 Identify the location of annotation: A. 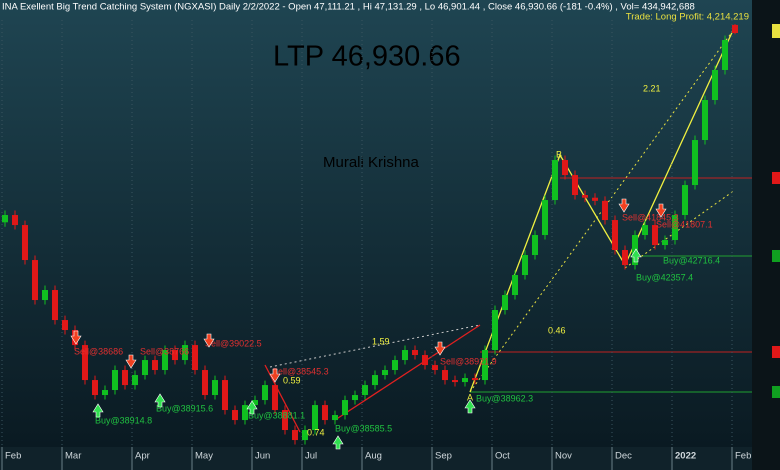
(470, 397).